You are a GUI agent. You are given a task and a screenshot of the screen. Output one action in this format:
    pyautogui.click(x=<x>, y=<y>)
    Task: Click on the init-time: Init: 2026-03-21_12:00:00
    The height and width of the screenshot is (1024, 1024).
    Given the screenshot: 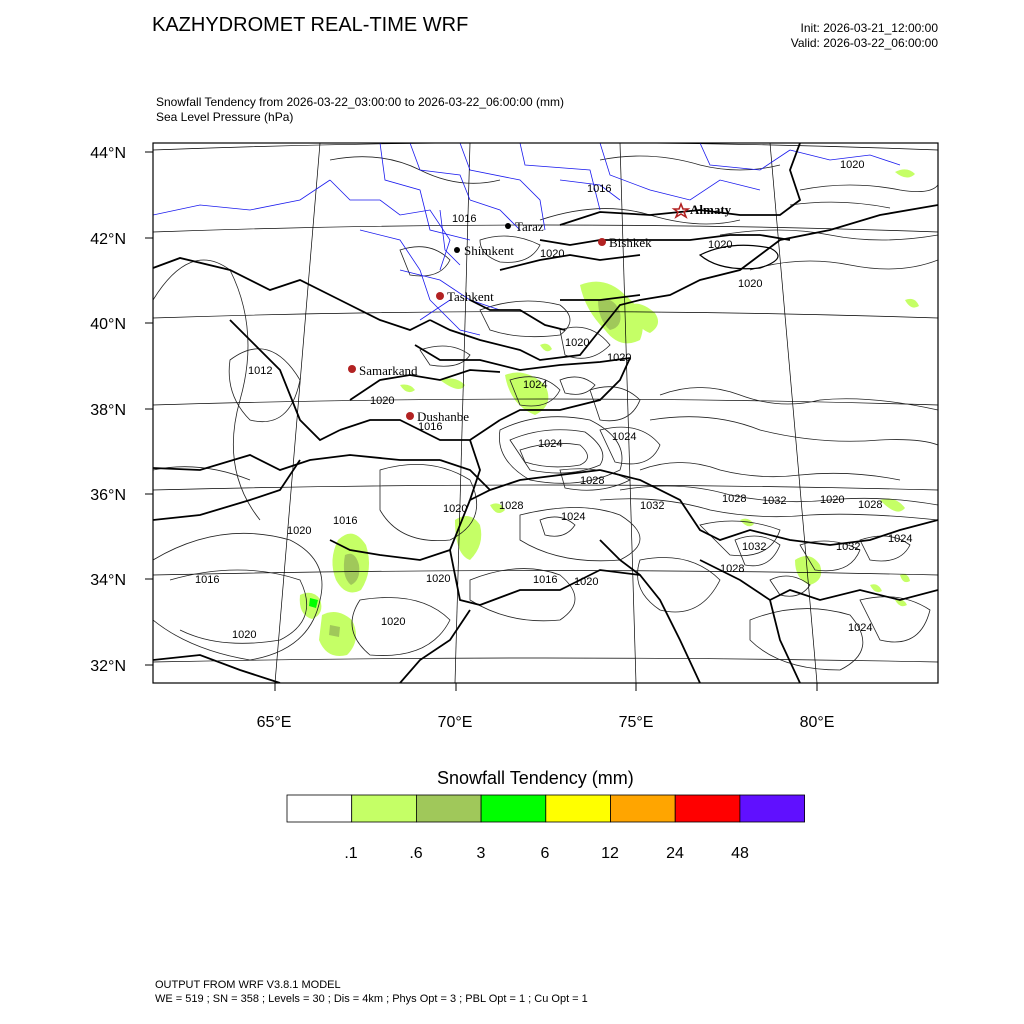 What is the action you would take?
    pyautogui.click(x=869, y=28)
    